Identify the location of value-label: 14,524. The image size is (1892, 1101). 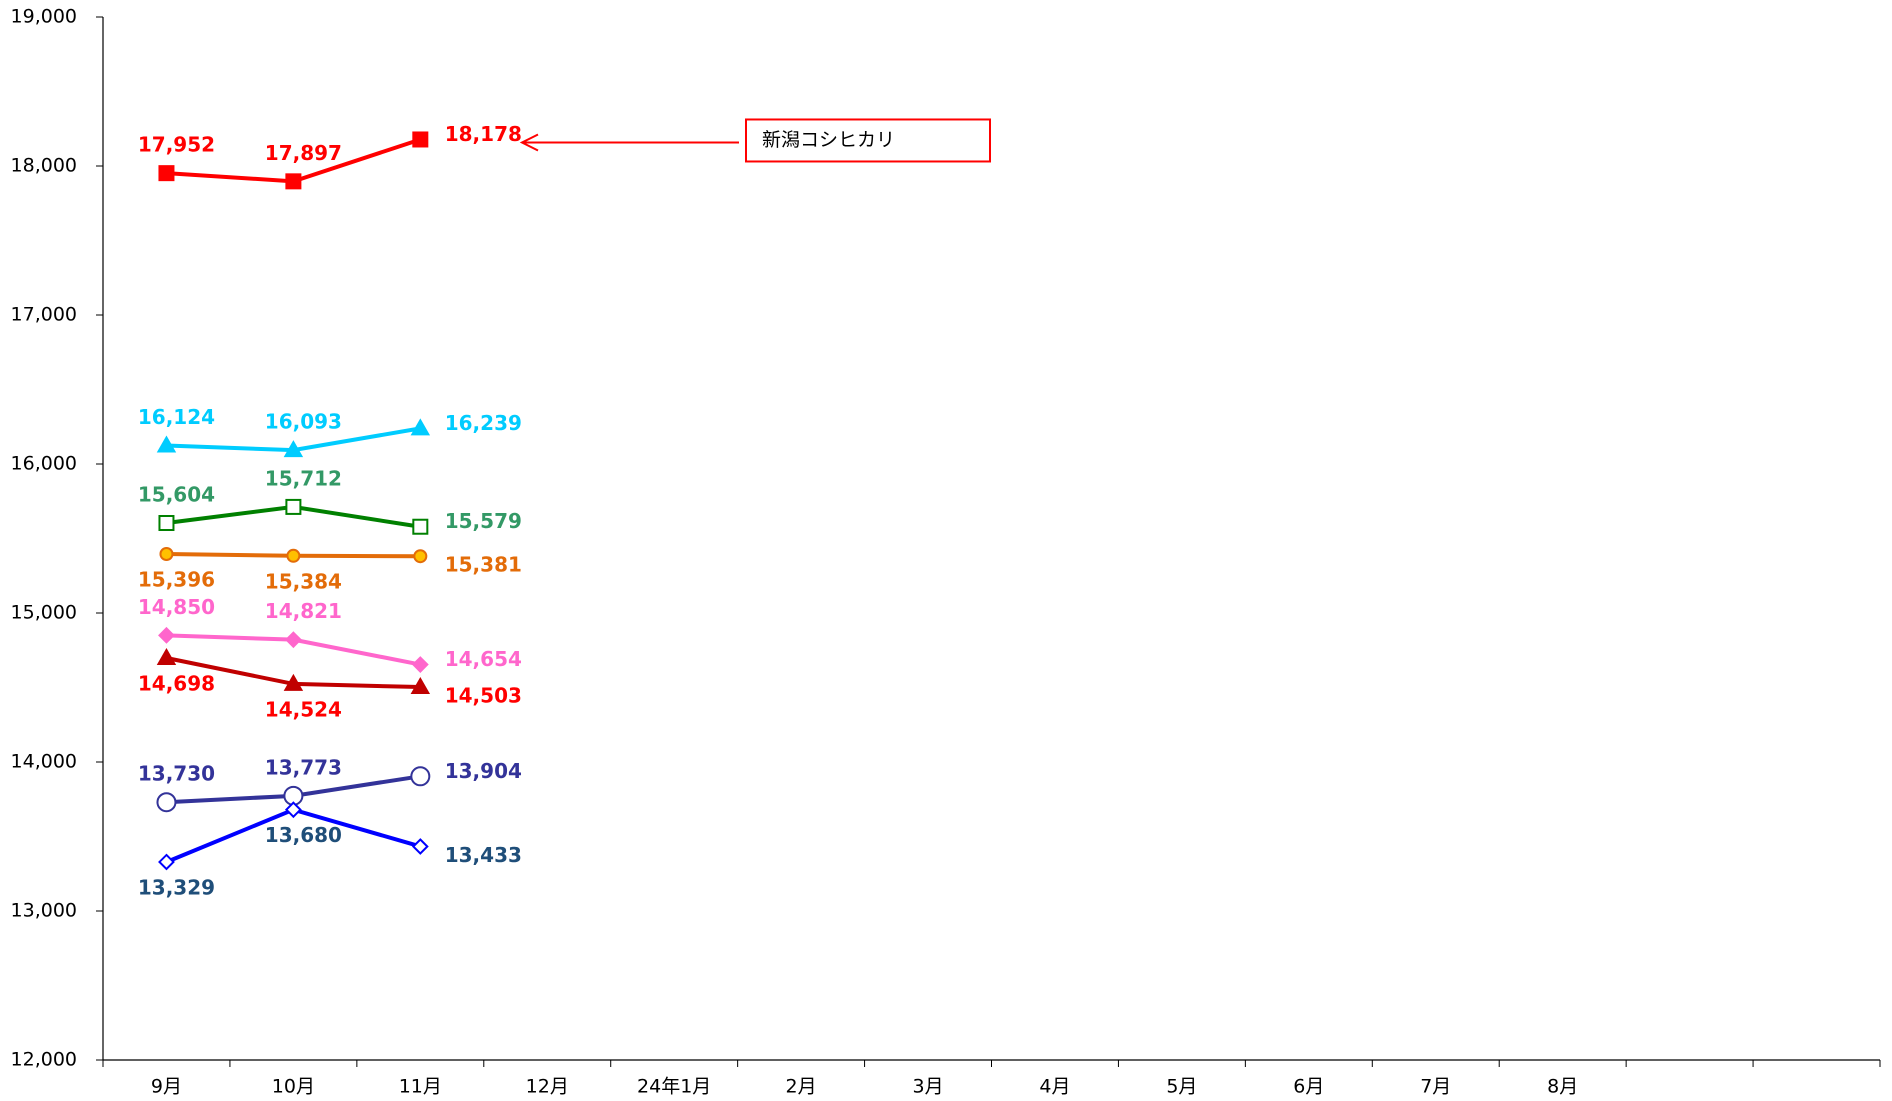
(303, 709).